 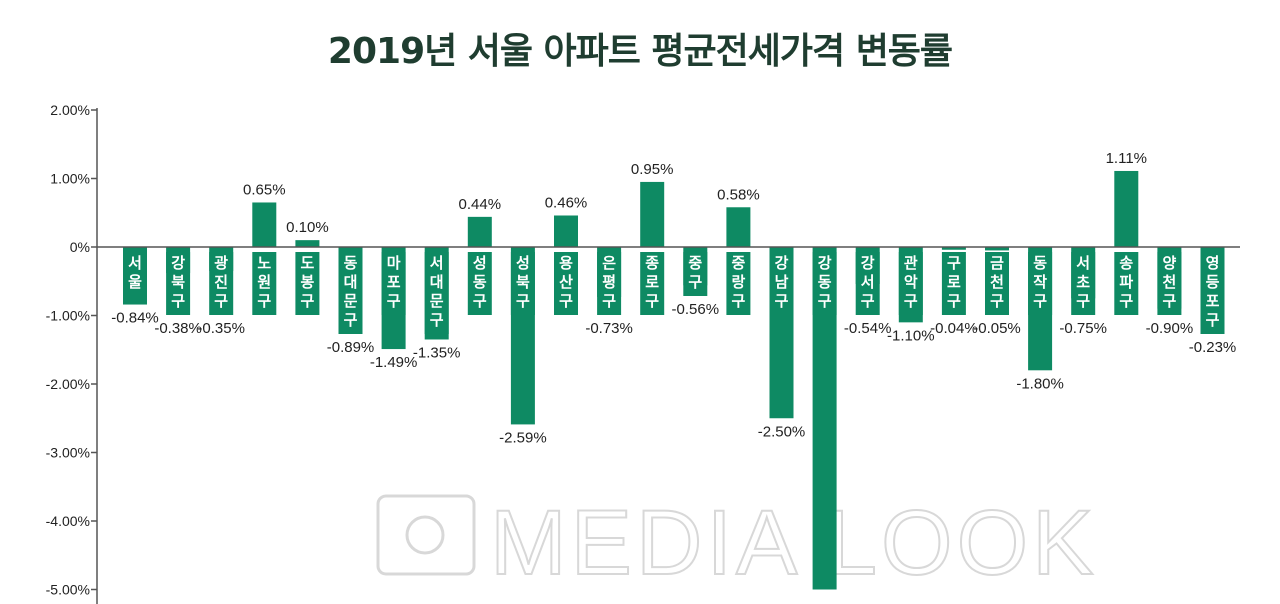 I want to click on data-label: -0.35%, so click(x=221, y=328).